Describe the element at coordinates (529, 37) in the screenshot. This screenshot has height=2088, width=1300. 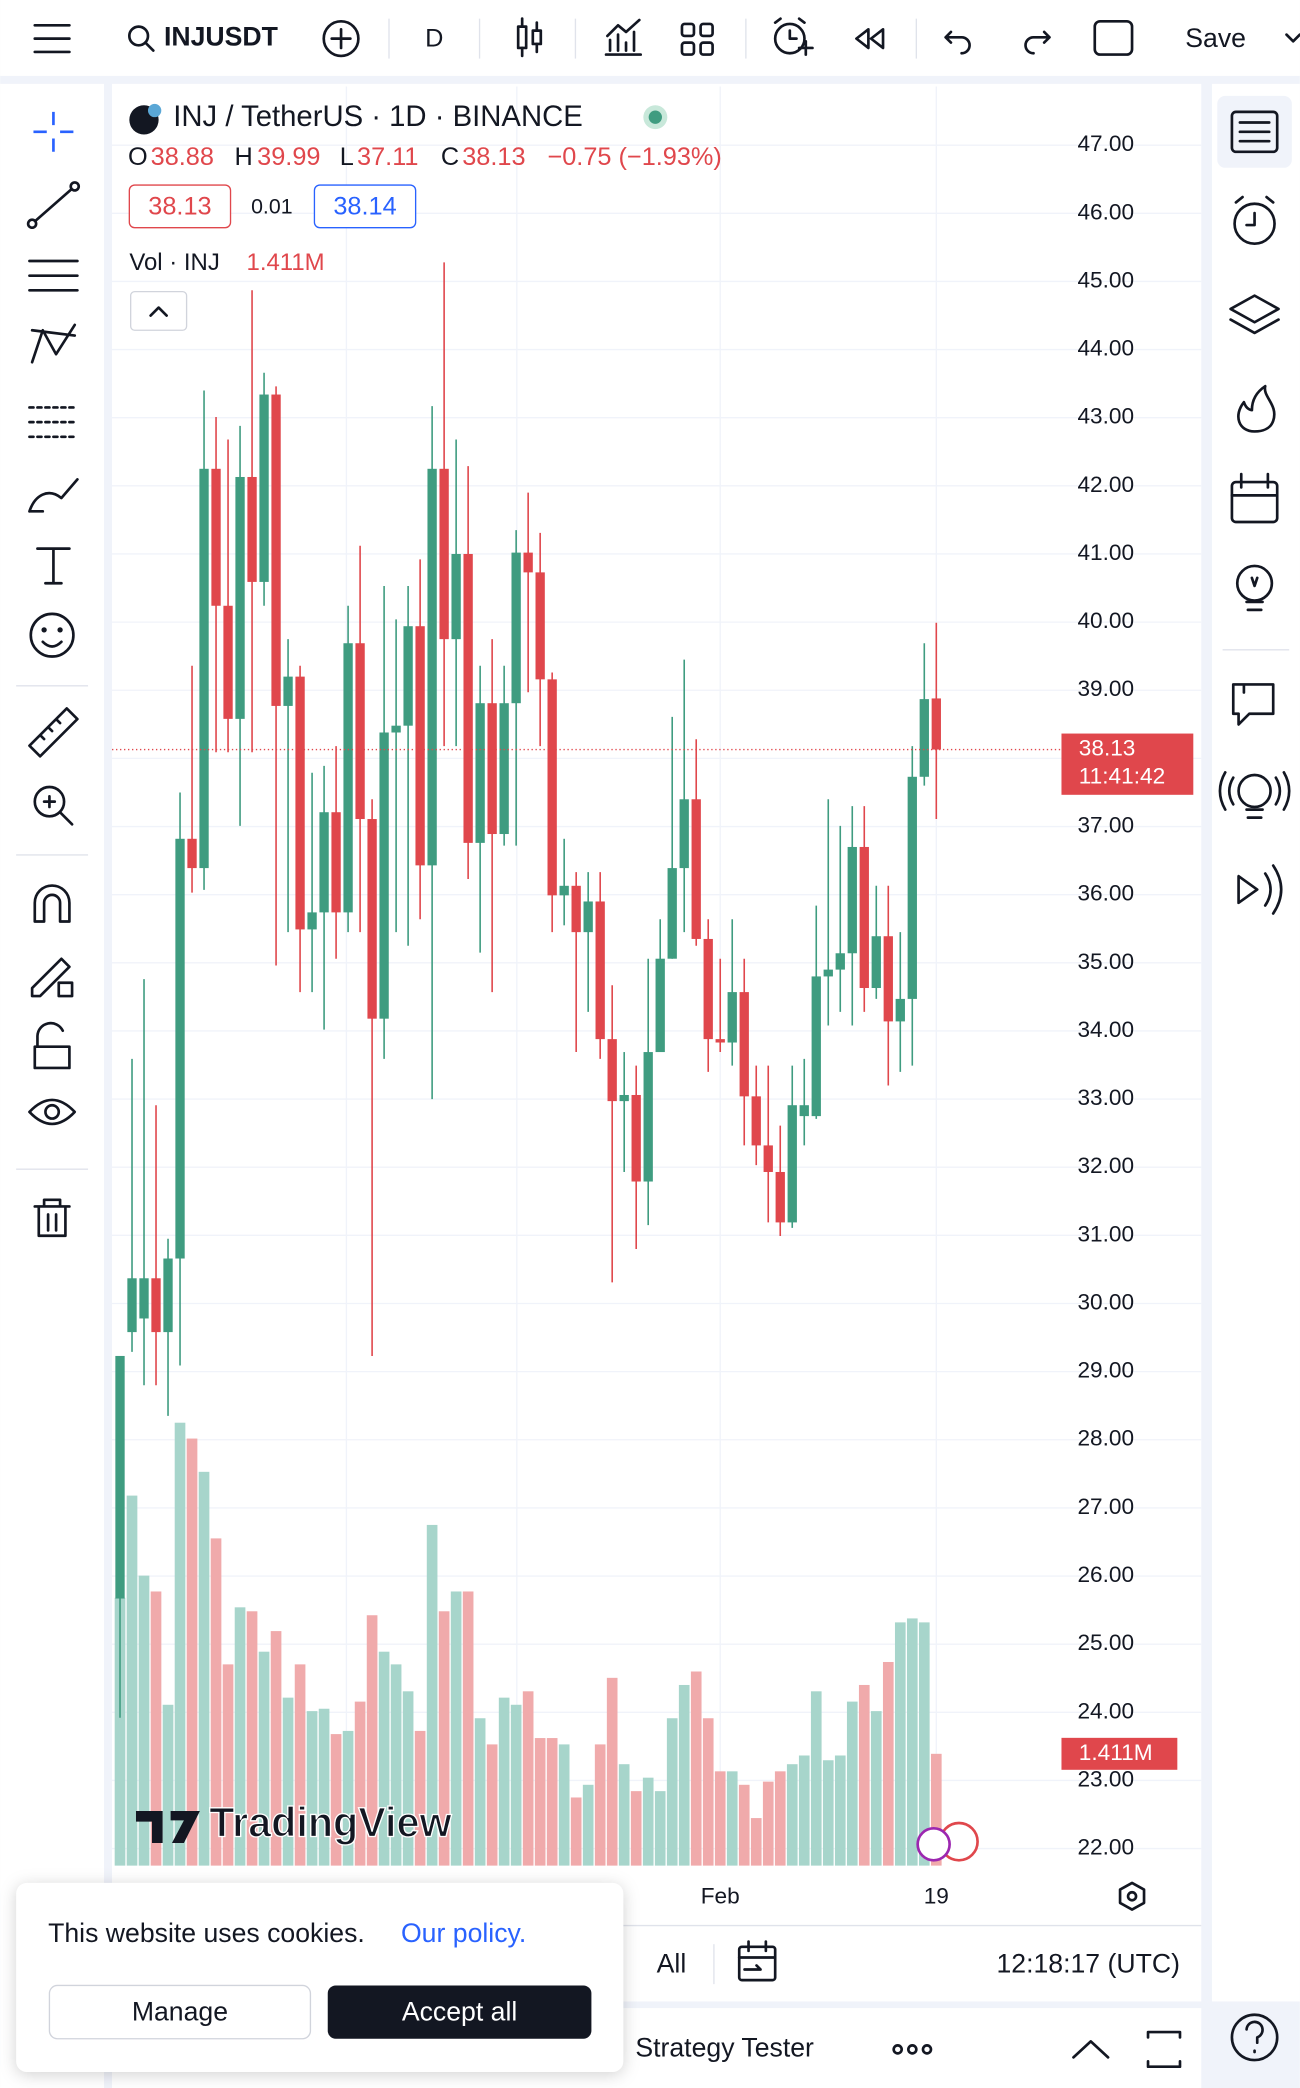
I see `chart-type` at that location.